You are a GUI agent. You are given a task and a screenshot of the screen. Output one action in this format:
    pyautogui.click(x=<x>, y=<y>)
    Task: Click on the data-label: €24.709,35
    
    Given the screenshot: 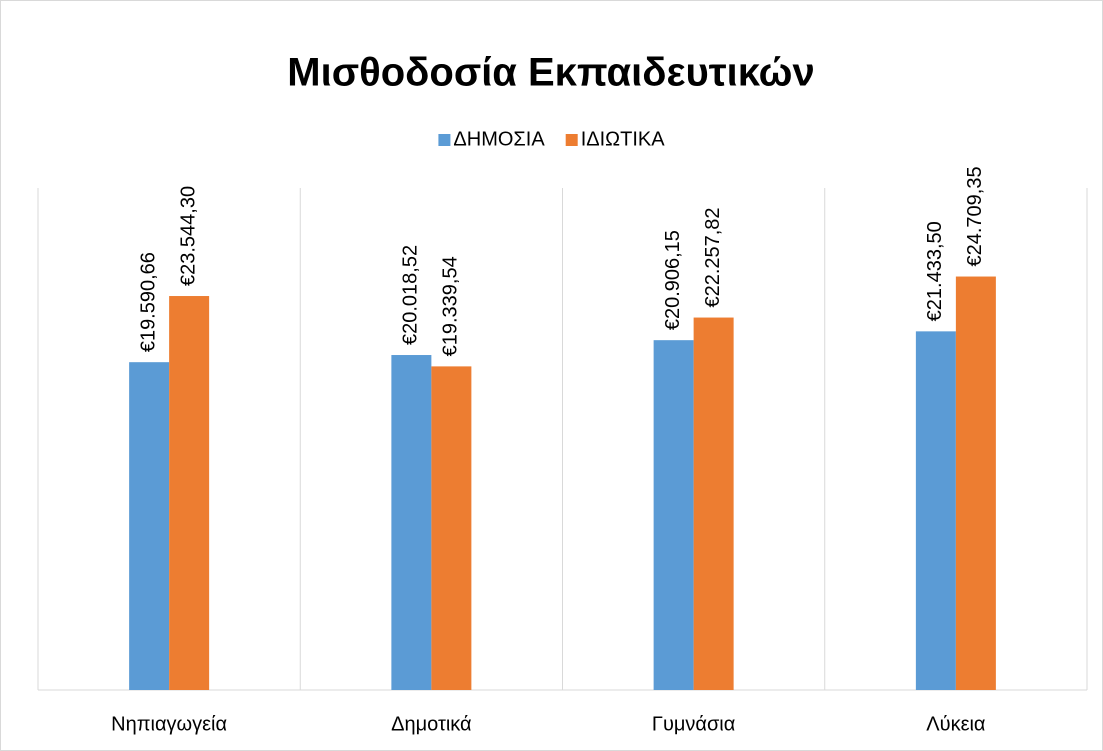 What is the action you would take?
    pyautogui.click(x=975, y=216)
    